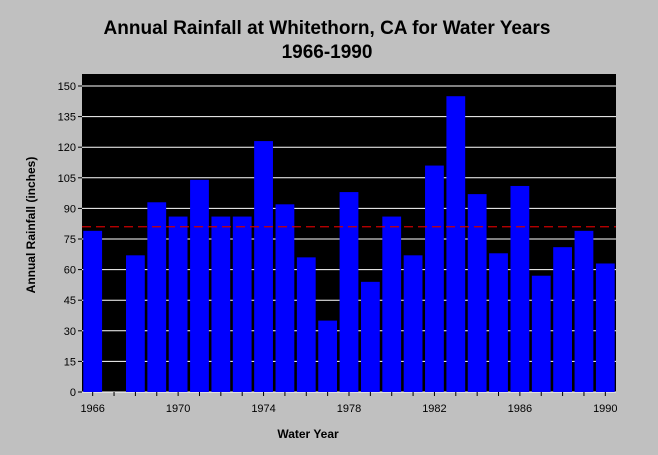 The image size is (658, 455). What do you see at coordinates (306, 324) in the screenshot?
I see `bar-1976` at bounding box center [306, 324].